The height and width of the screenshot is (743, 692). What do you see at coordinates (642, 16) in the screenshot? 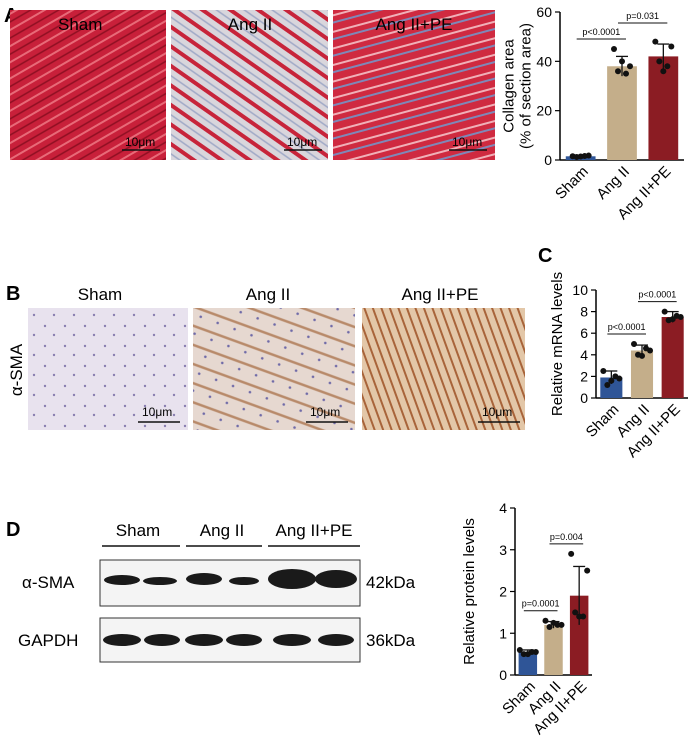
I see `annotation: p=0.031` at bounding box center [642, 16].